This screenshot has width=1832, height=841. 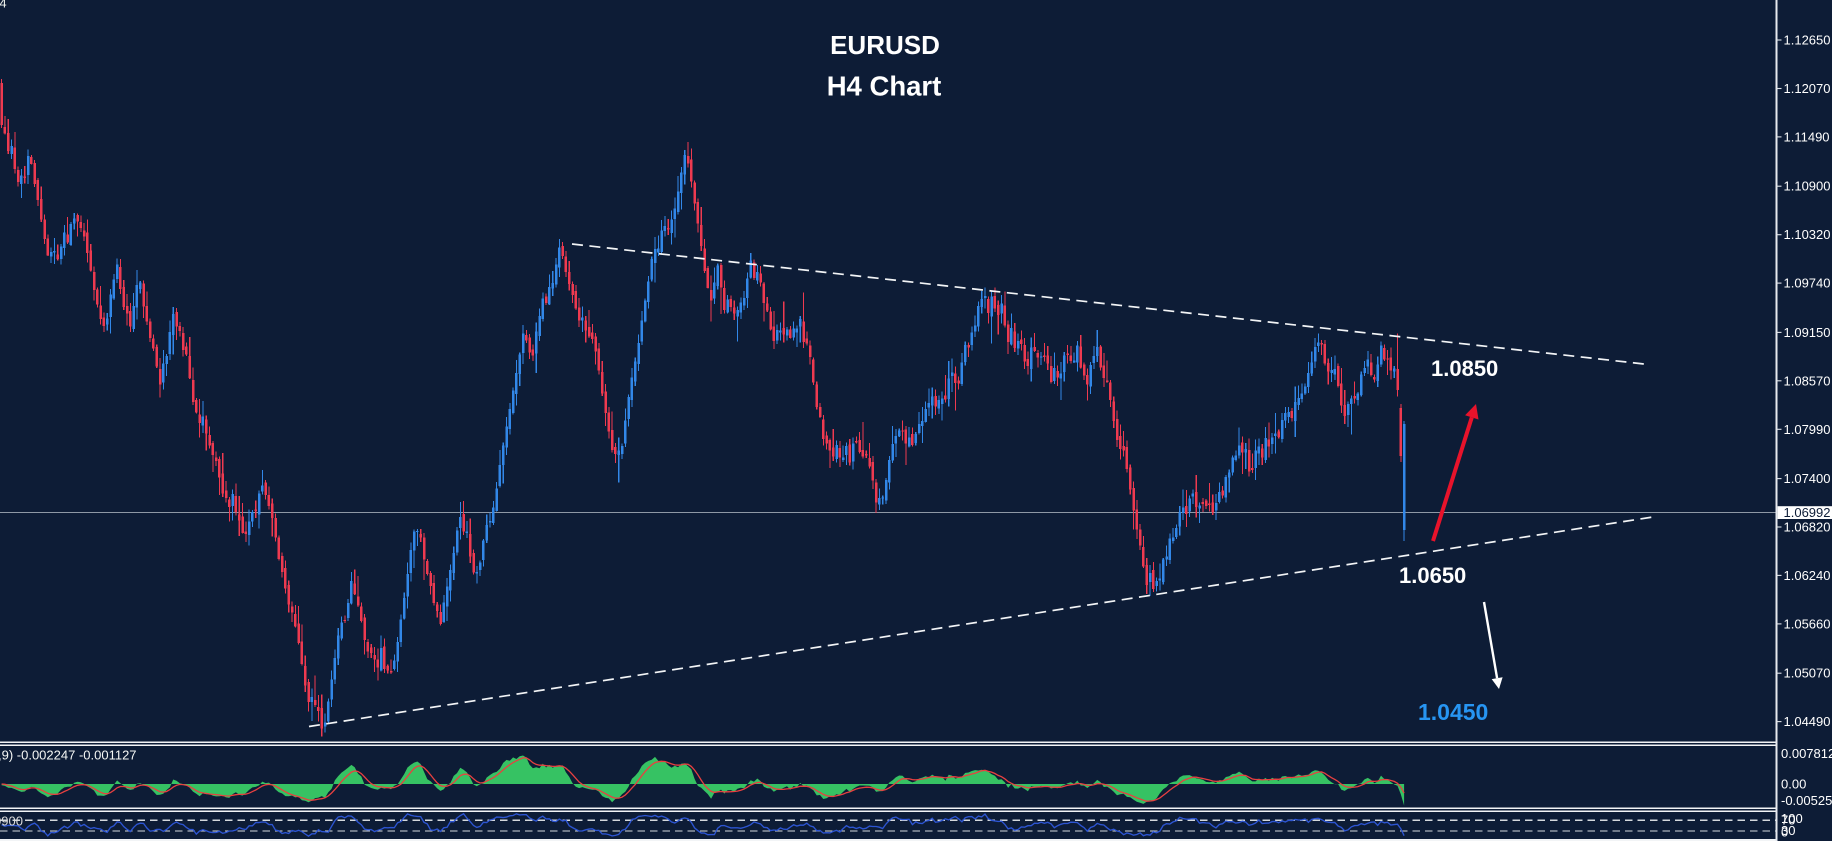 I want to click on svg-text: 1.0450, so click(x=1453, y=712).